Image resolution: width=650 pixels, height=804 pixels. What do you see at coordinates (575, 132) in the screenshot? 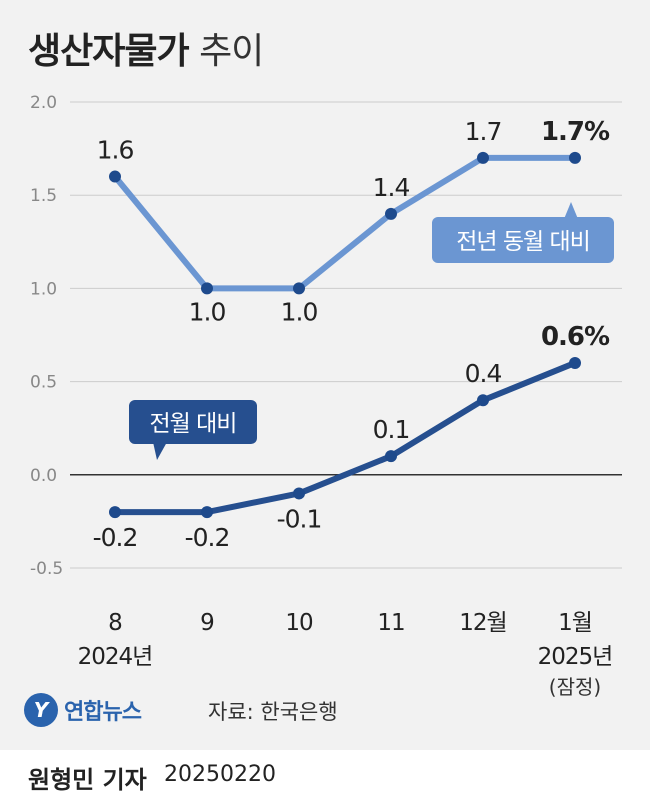
I see `data-label-yoy: 1.7%` at bounding box center [575, 132].